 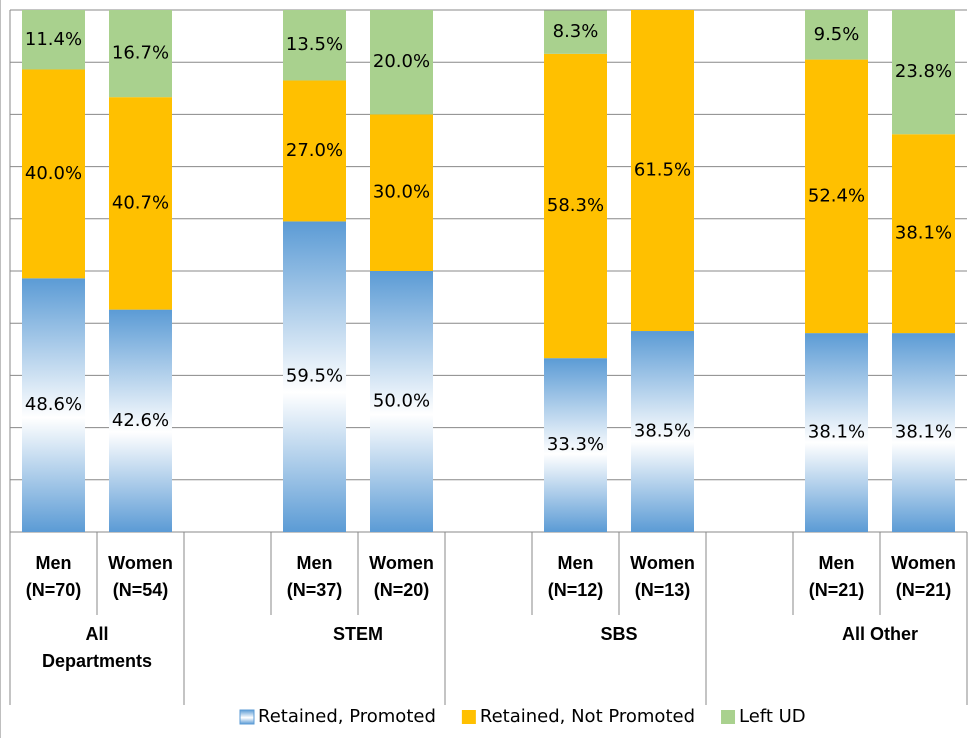 What do you see at coordinates (53, 576) in the screenshot?
I see `x-tick-label: Men (N=70)` at bounding box center [53, 576].